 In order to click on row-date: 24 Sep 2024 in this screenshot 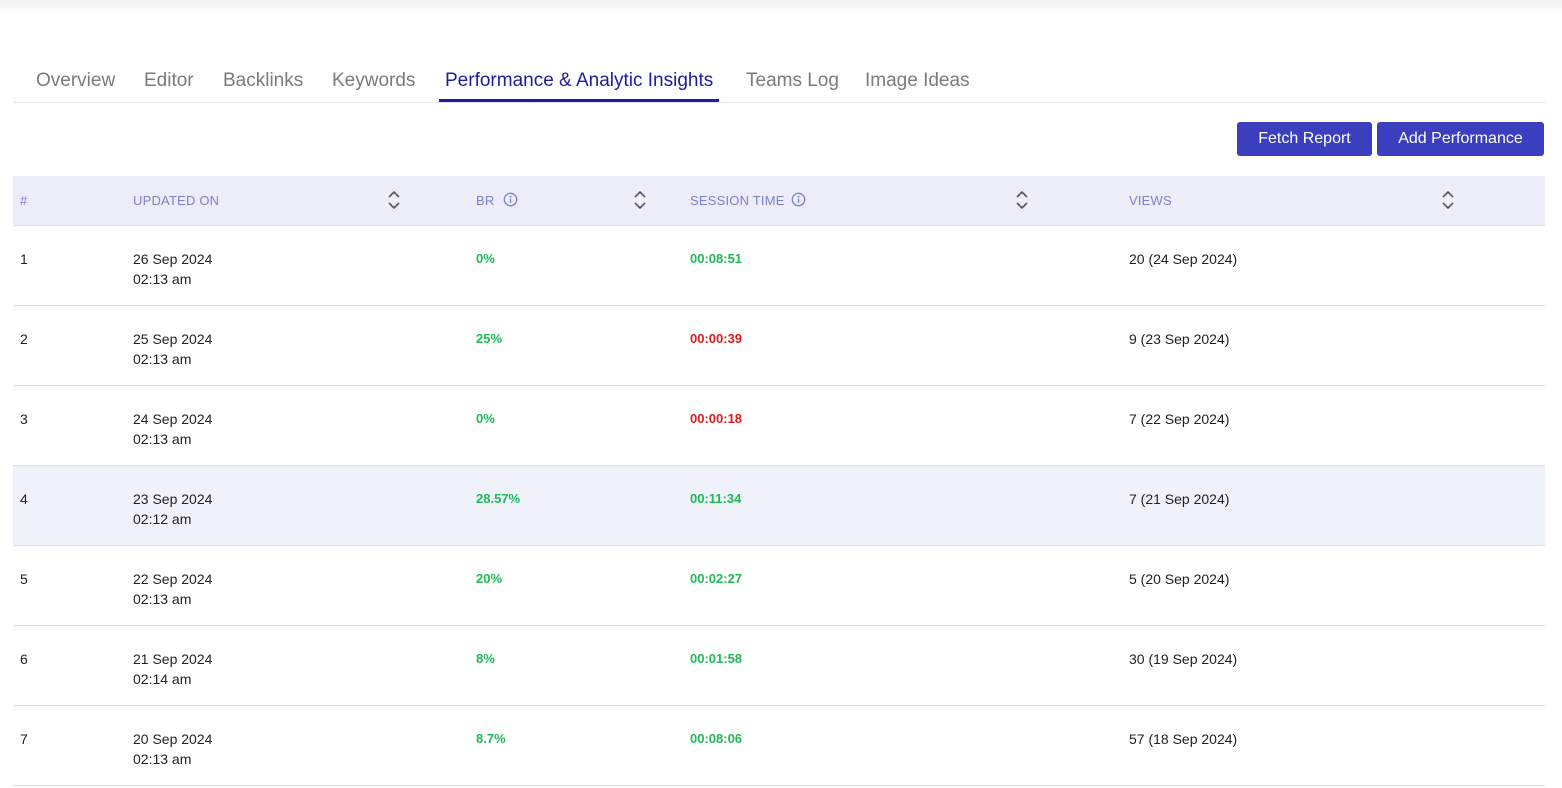, I will do `click(173, 419)`.